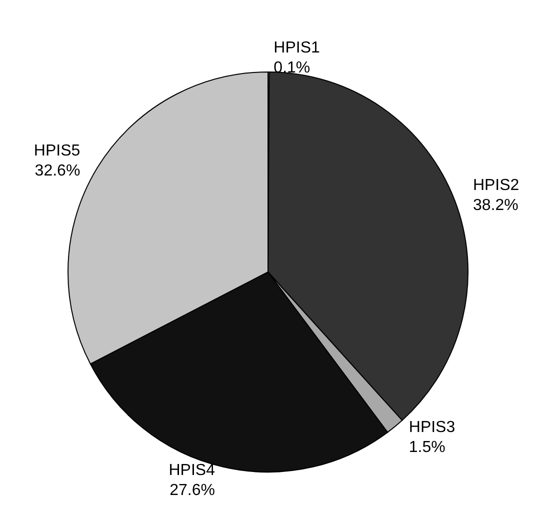 The width and height of the screenshot is (538, 520). What do you see at coordinates (193, 491) in the screenshot?
I see `data-label: 27.6%` at bounding box center [193, 491].